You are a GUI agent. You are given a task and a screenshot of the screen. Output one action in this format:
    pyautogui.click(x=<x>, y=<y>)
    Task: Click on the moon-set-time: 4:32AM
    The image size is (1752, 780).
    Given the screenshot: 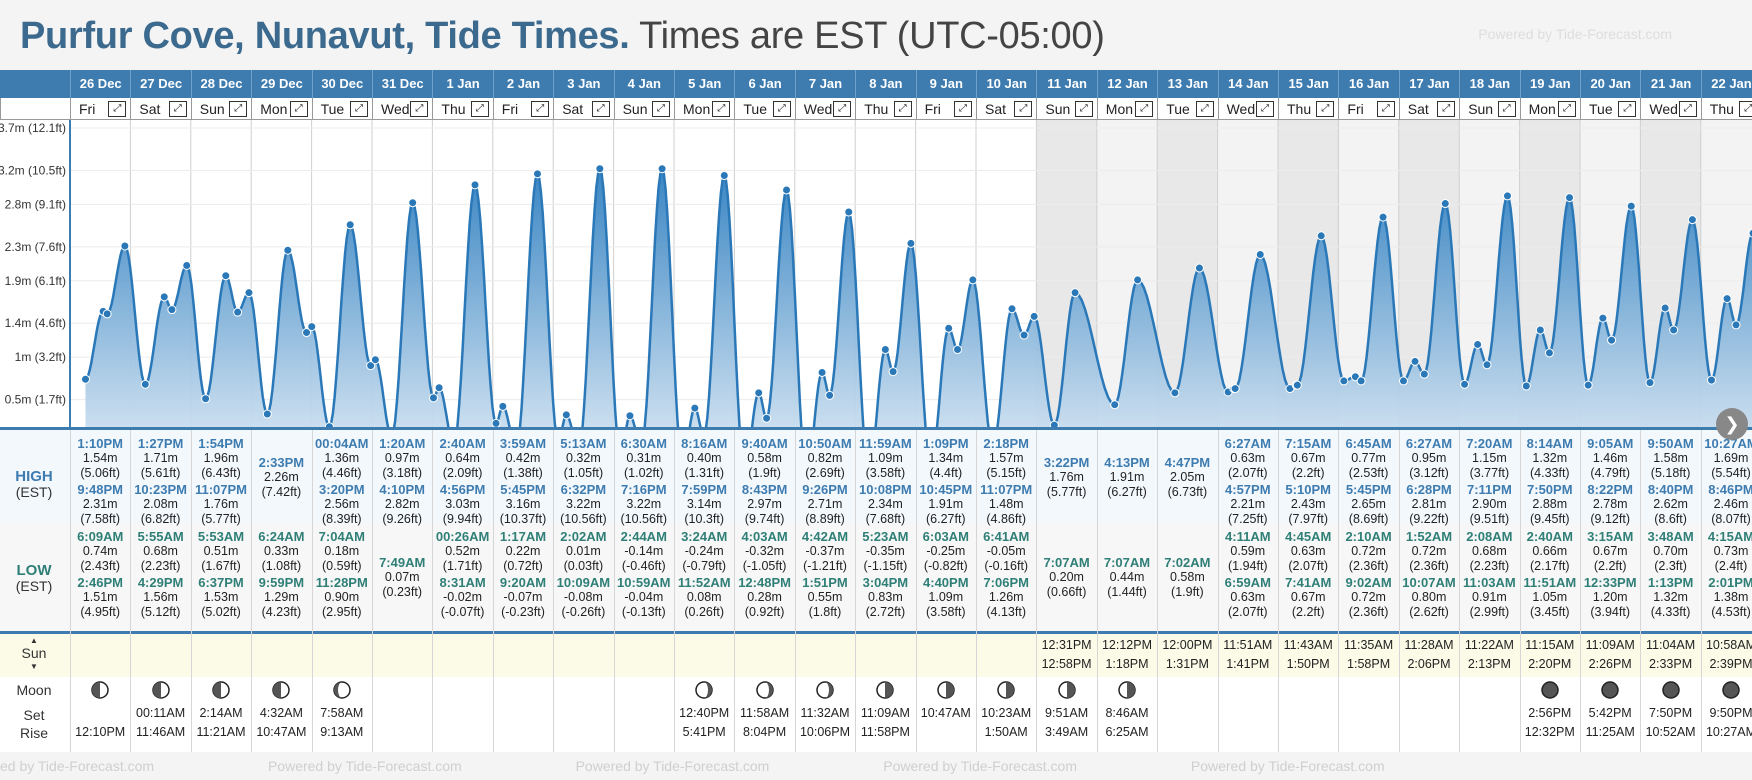 What is the action you would take?
    pyautogui.click(x=281, y=713)
    